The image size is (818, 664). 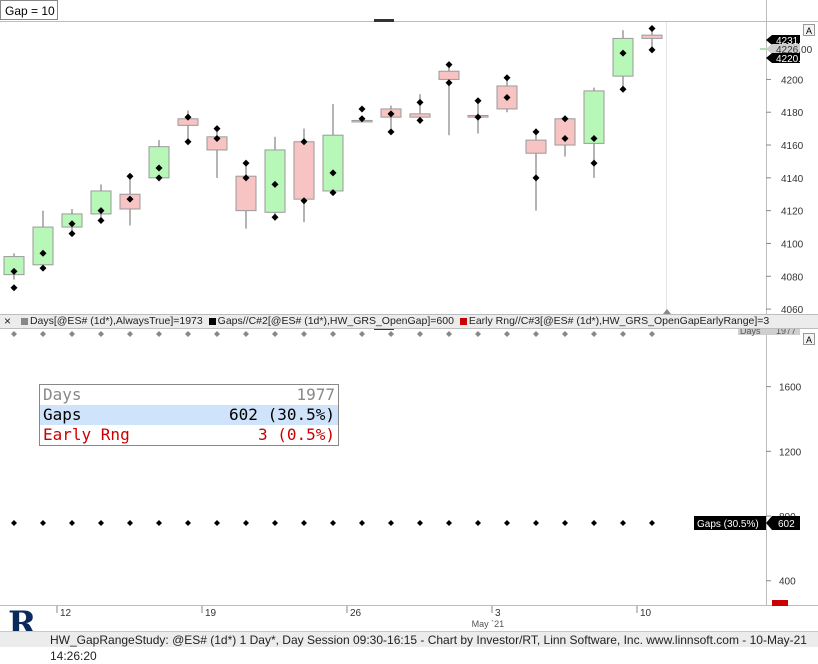 I want to click on gaps-marker-label: Gaps (30.5%), so click(x=728, y=524).